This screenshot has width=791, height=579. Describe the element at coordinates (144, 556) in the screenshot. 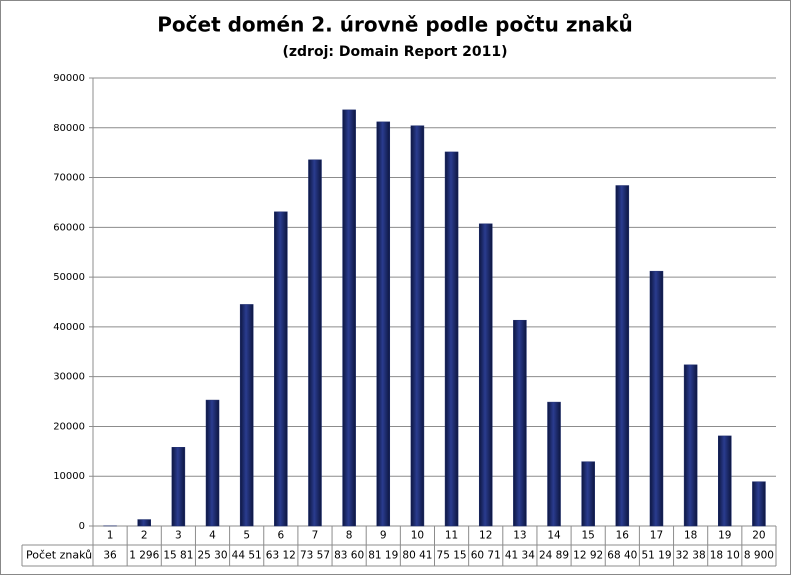

I see `table-value: 1 296` at that location.